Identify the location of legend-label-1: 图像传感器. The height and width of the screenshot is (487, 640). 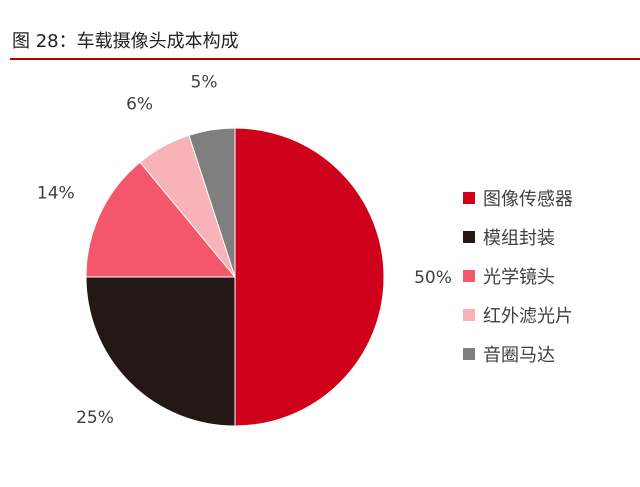
(528, 199).